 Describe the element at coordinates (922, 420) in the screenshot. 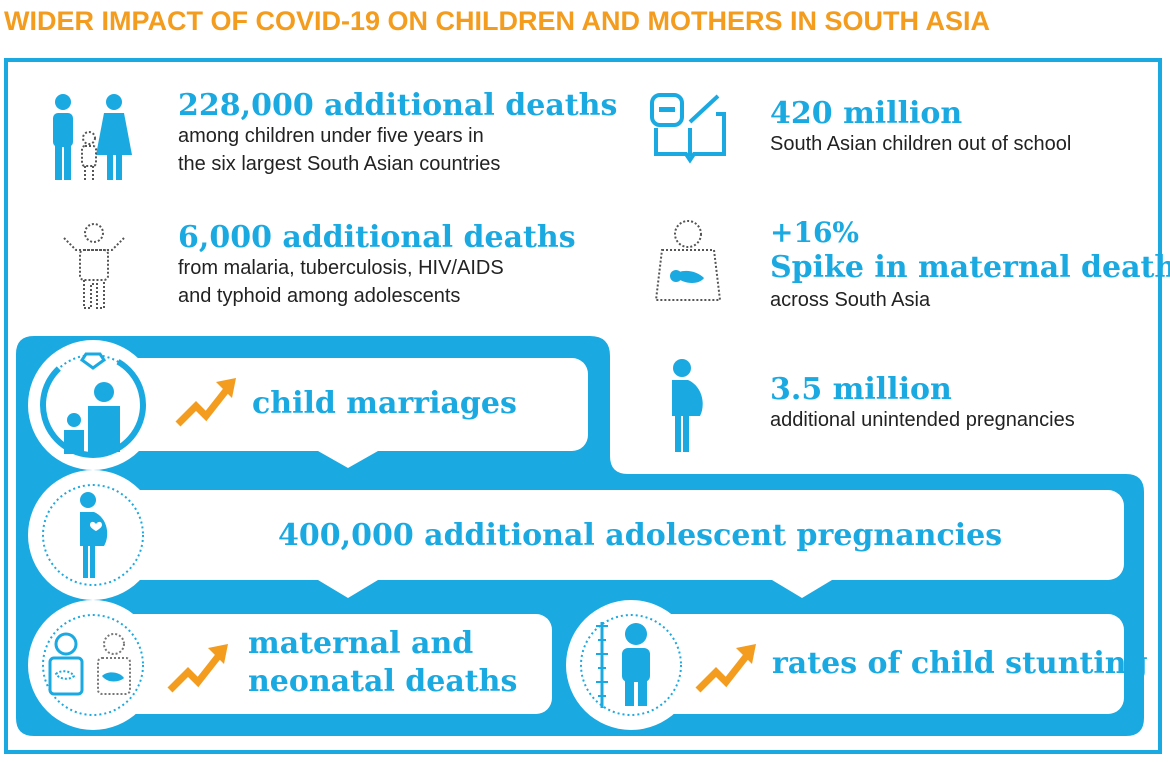

I see `unintended-pregnancies-line1: additional unintended pregnancies` at that location.